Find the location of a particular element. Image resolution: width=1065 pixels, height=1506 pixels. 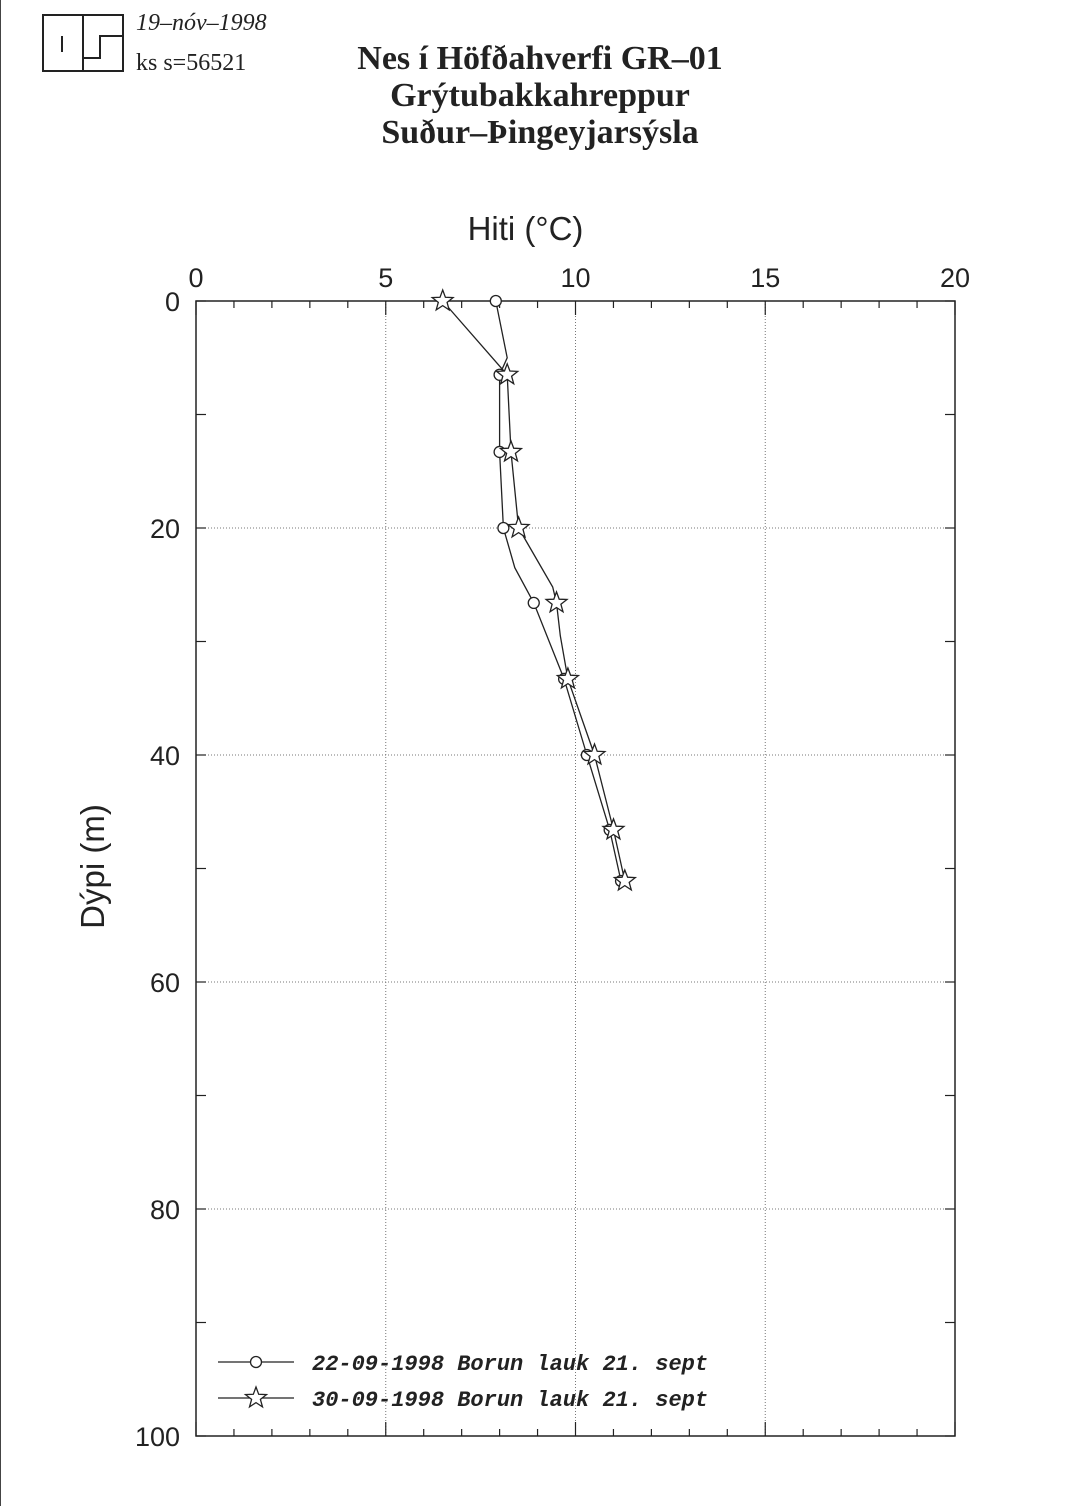

y-axis-title: Dýpi (m) is located at coordinates (92, 866).